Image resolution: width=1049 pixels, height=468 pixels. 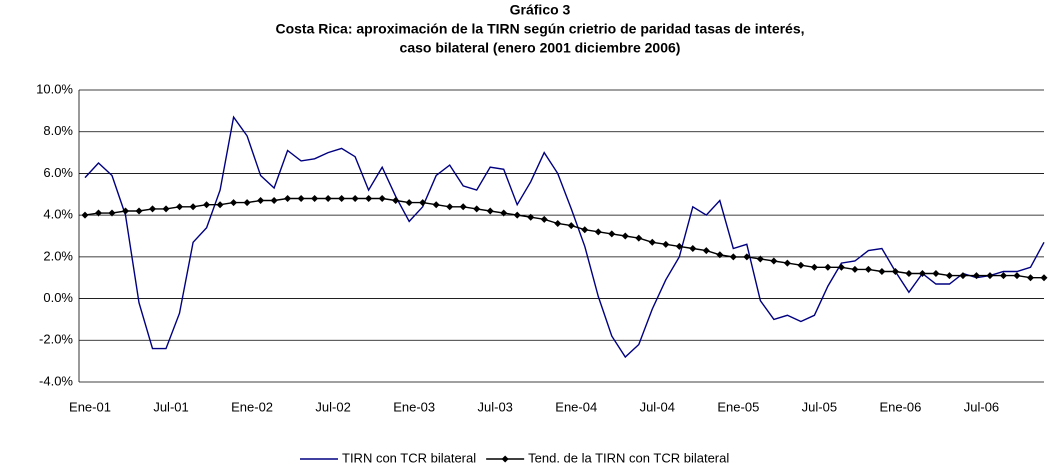 I want to click on x-tick-label: Ene-06, so click(x=900, y=406).